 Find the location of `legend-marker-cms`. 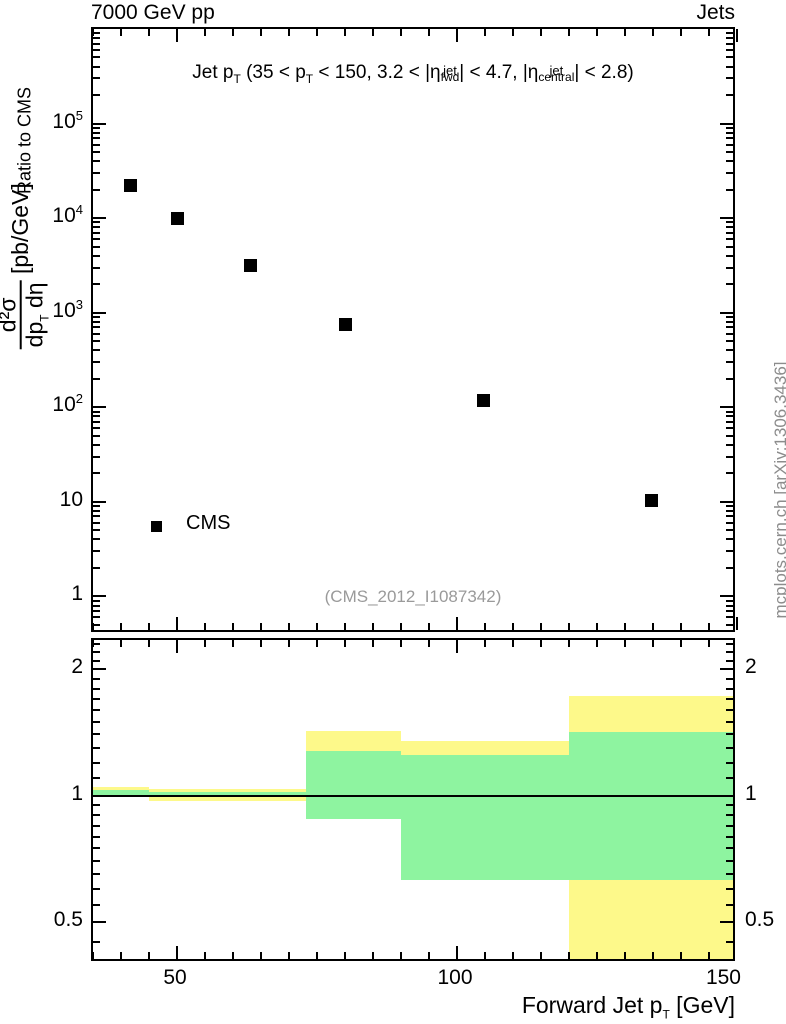

legend-marker-cms is located at coordinates (156, 526).